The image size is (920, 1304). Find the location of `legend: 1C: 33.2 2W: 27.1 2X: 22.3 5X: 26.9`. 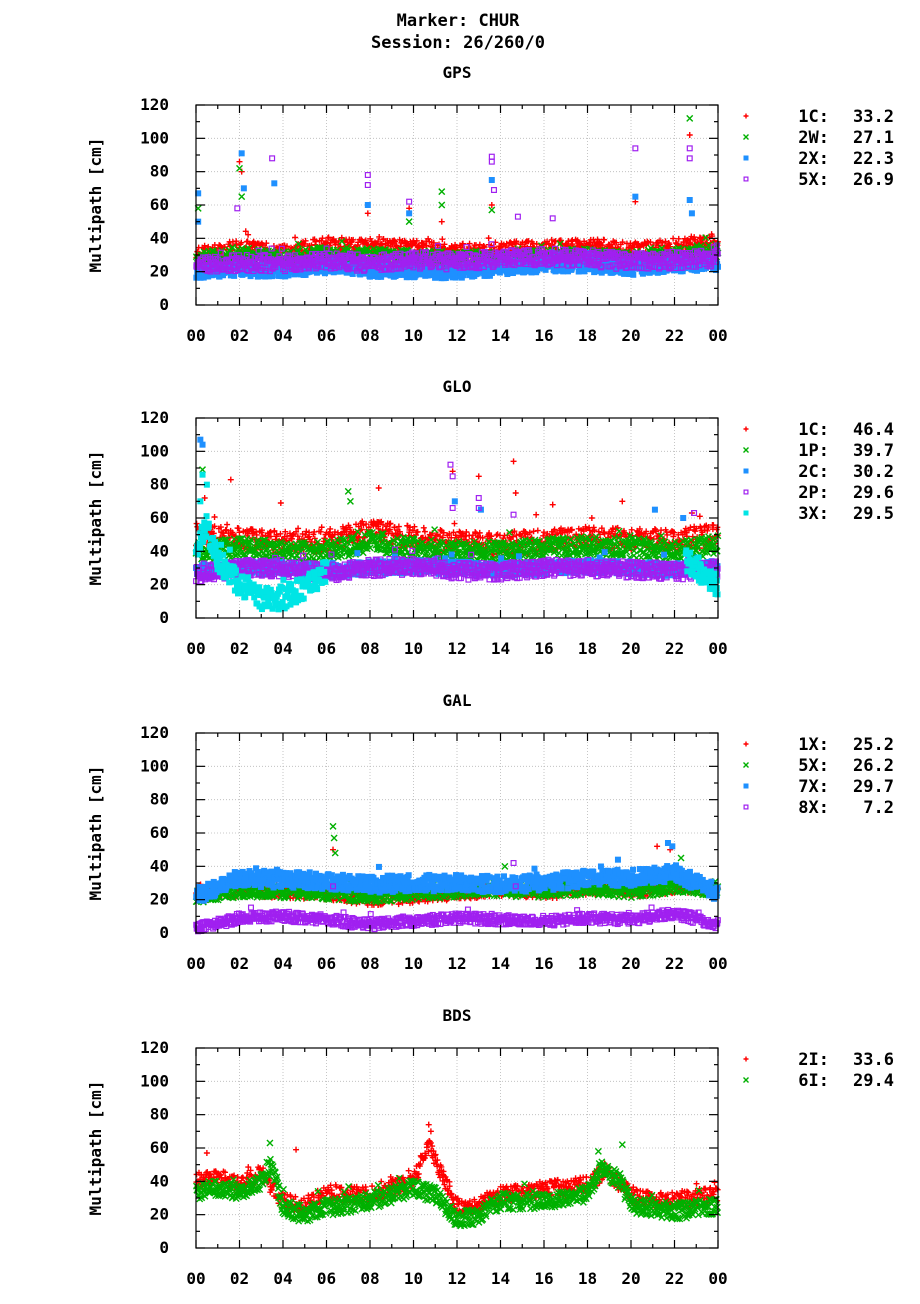

legend: 1C: 33.2 2W: 27.1 2X: 22.3 5X: 26.9 is located at coordinates (819, 148).